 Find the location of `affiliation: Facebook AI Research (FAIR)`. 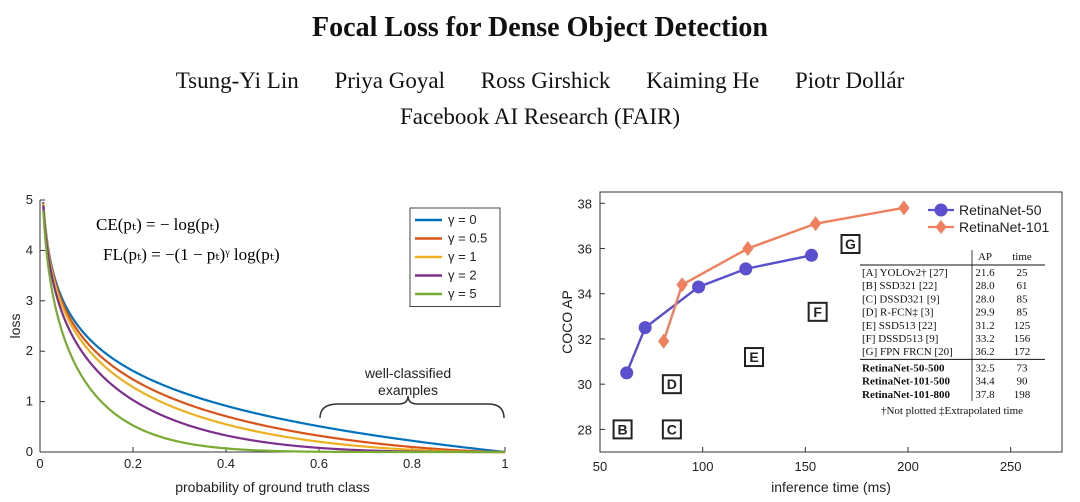

affiliation: Facebook AI Research (FAIR) is located at coordinates (540, 116).